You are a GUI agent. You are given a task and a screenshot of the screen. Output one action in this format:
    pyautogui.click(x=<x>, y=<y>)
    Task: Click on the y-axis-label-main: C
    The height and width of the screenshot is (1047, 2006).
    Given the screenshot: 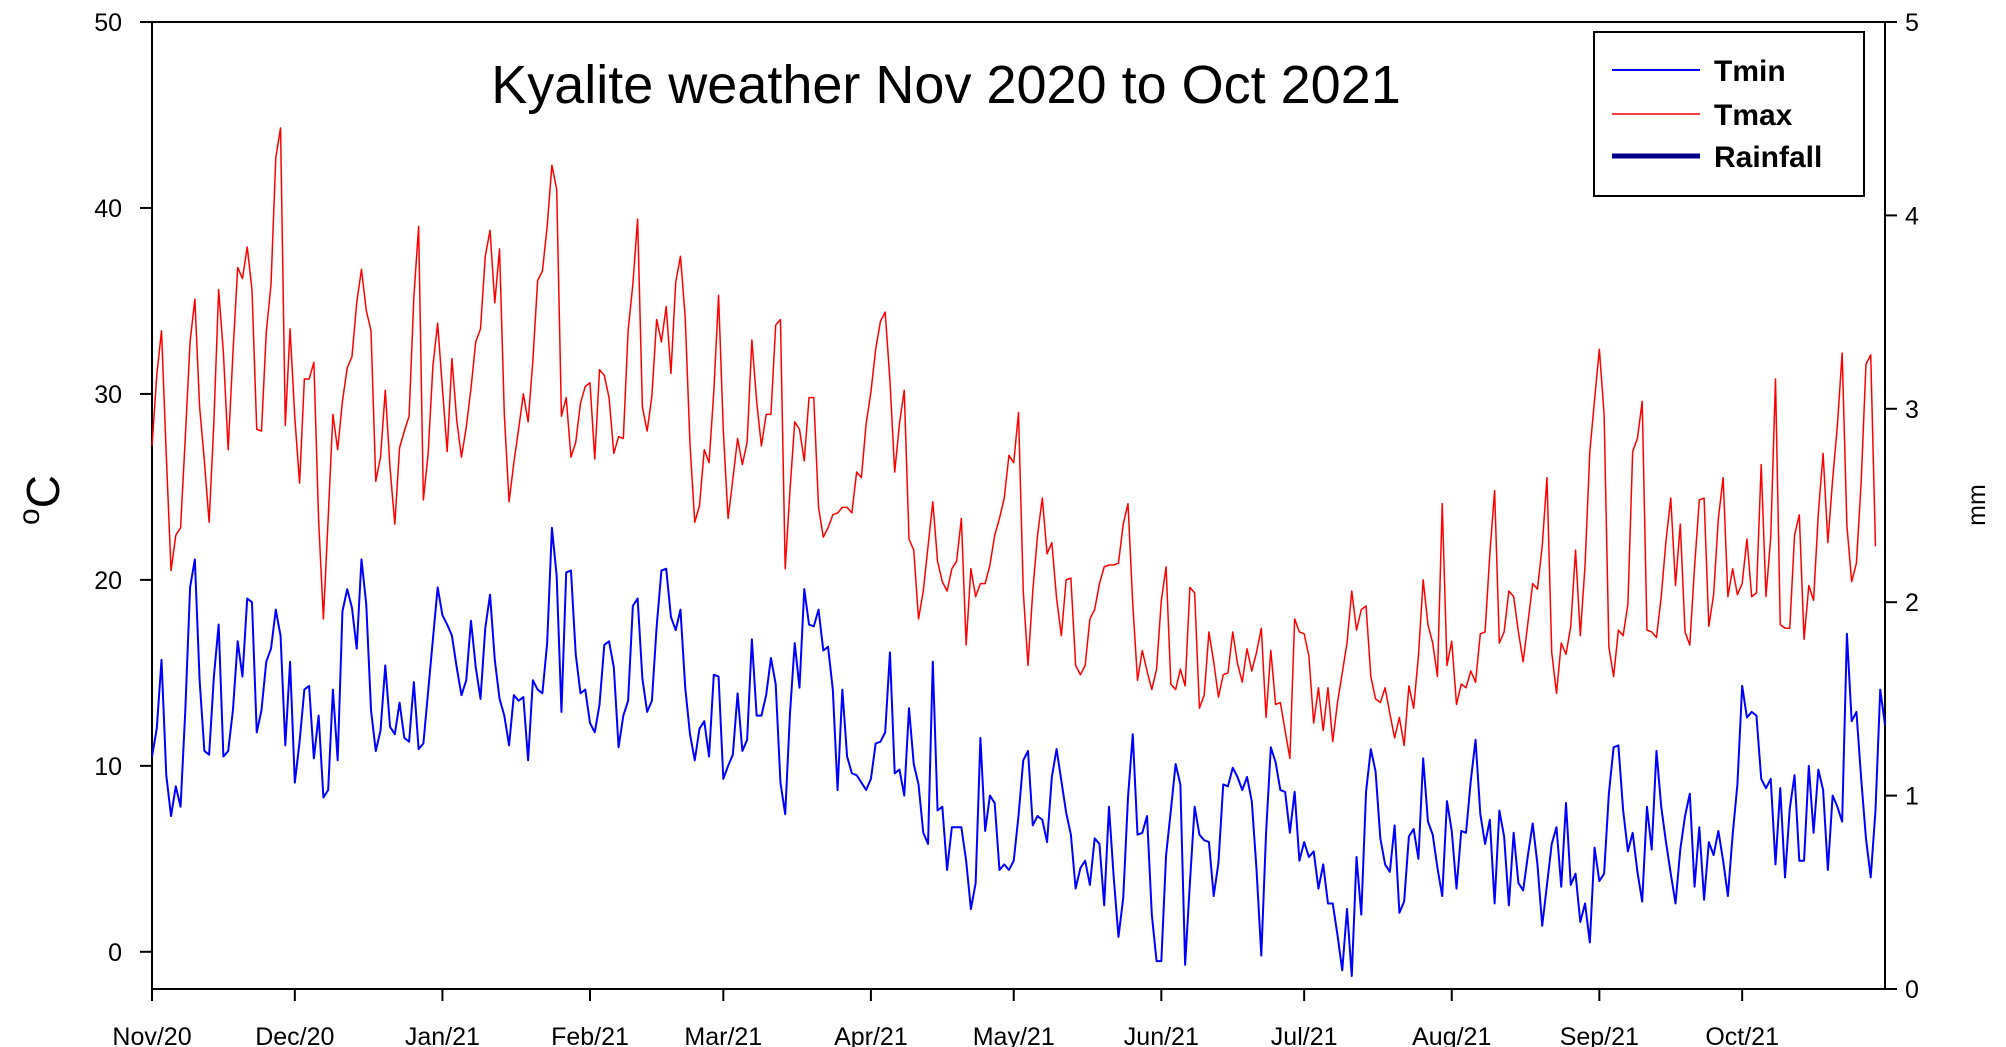 What is the action you would take?
    pyautogui.click(x=43, y=491)
    